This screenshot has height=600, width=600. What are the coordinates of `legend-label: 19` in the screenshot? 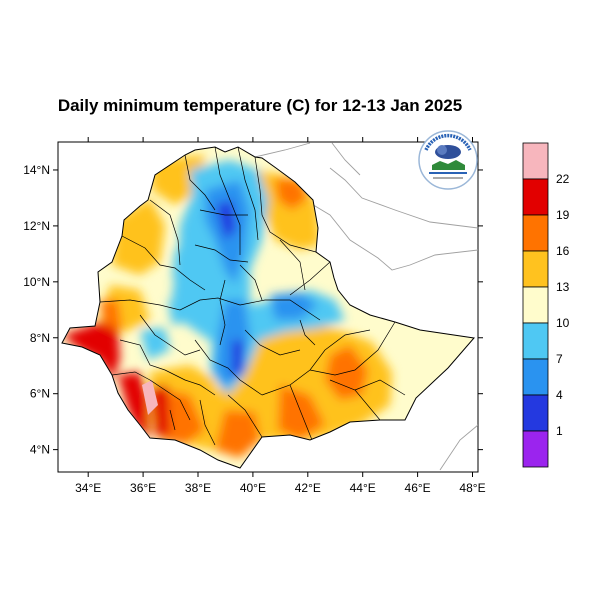 It's located at (563, 215).